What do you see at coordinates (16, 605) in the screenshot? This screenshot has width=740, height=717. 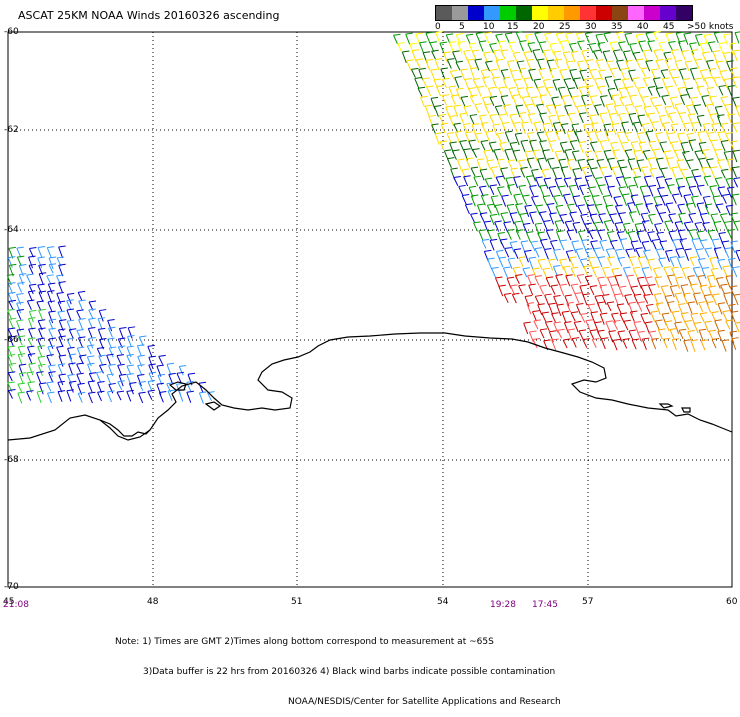 I see `pass-time-1: 21:08` at bounding box center [16, 605].